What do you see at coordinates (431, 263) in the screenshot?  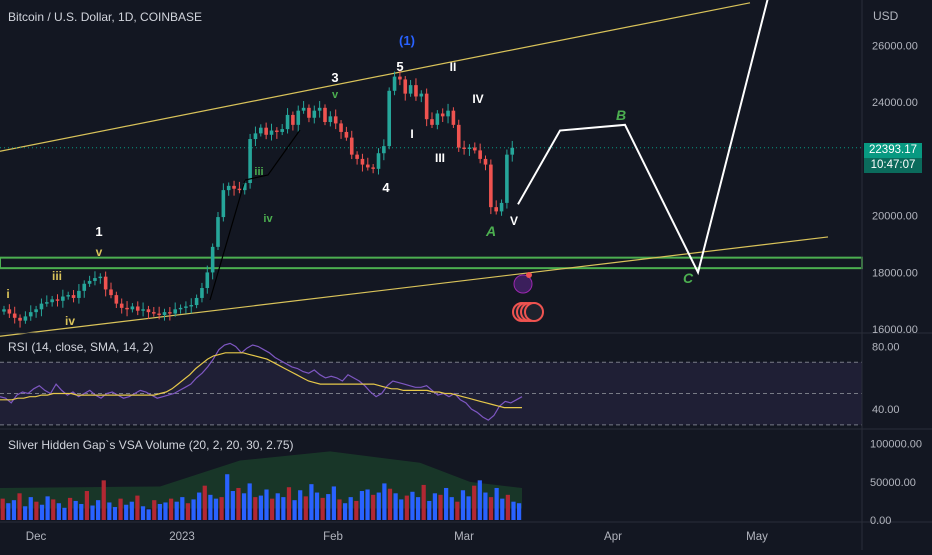 I see `support-zone` at bounding box center [431, 263].